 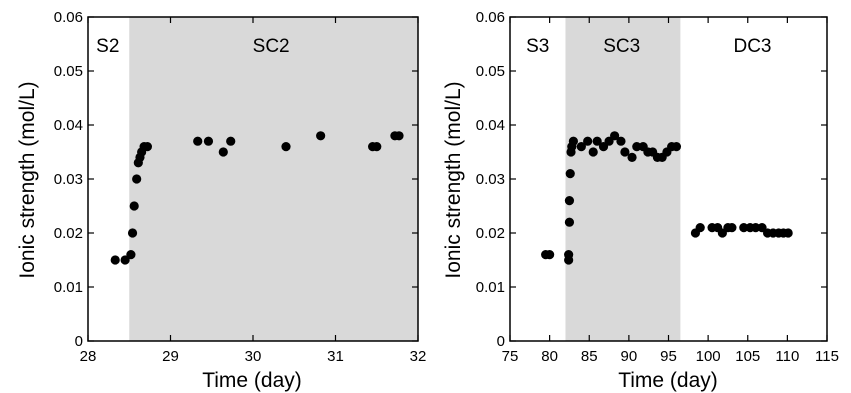 What do you see at coordinates (107, 46) in the screenshot?
I see `left-region-label-s2: S2` at bounding box center [107, 46].